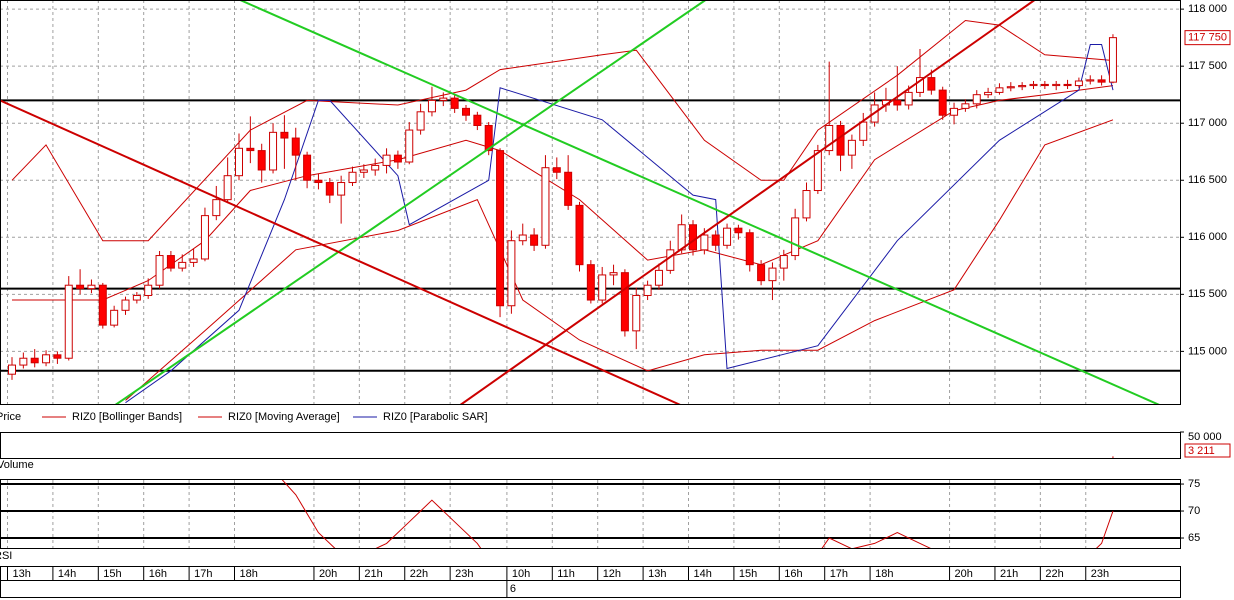 Image resolution: width=1234 pixels, height=600 pixels. I want to click on y-tick-label: 50 000, so click(1205, 437).